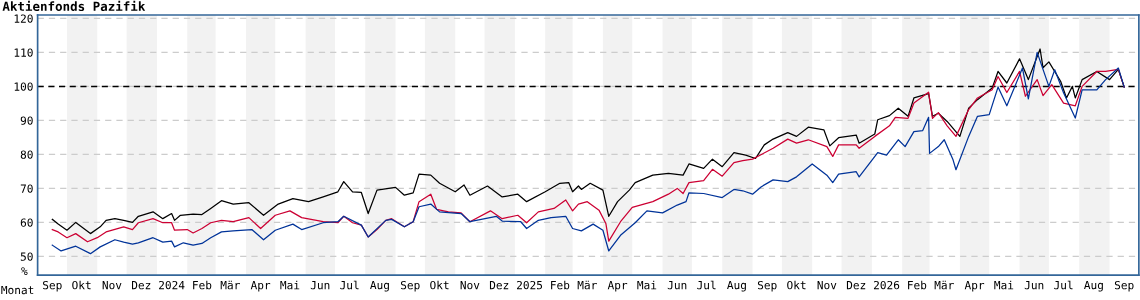 This screenshot has height=300, width=1140. I want to click on x-axis-title: Monat, so click(17, 290).